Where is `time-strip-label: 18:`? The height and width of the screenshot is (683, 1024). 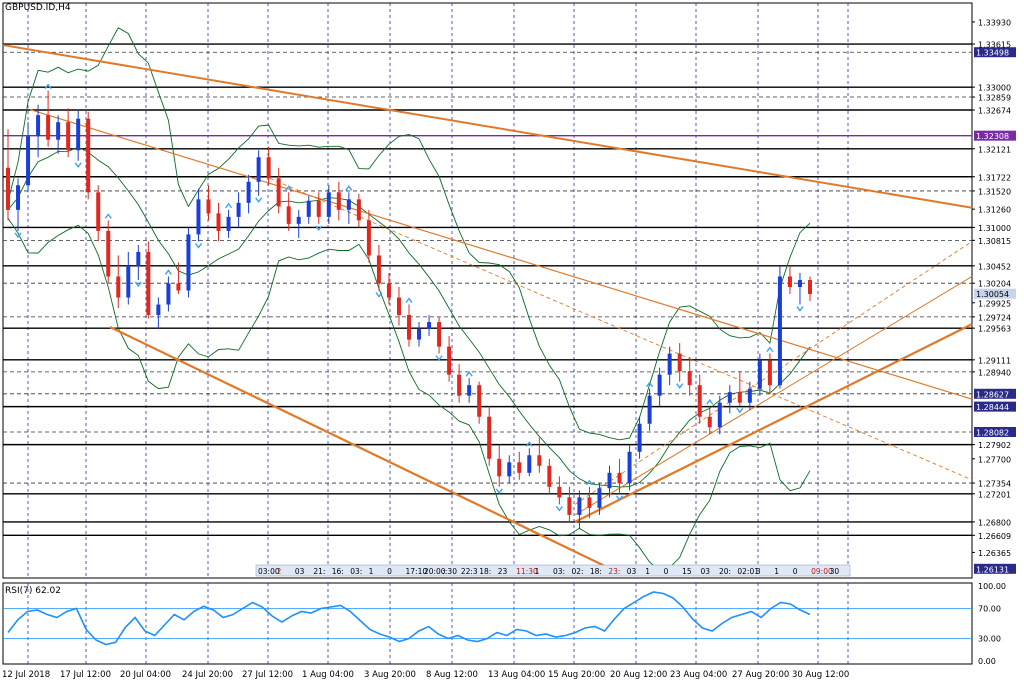 time-strip-label: 18: is located at coordinates (596, 571).